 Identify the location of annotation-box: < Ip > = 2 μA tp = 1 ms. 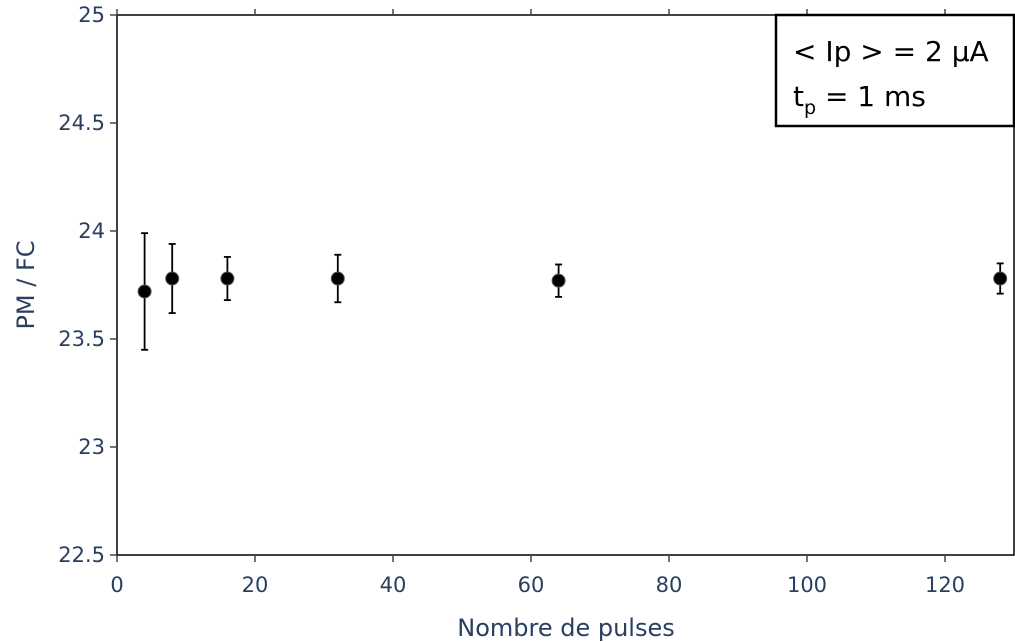
(894, 70).